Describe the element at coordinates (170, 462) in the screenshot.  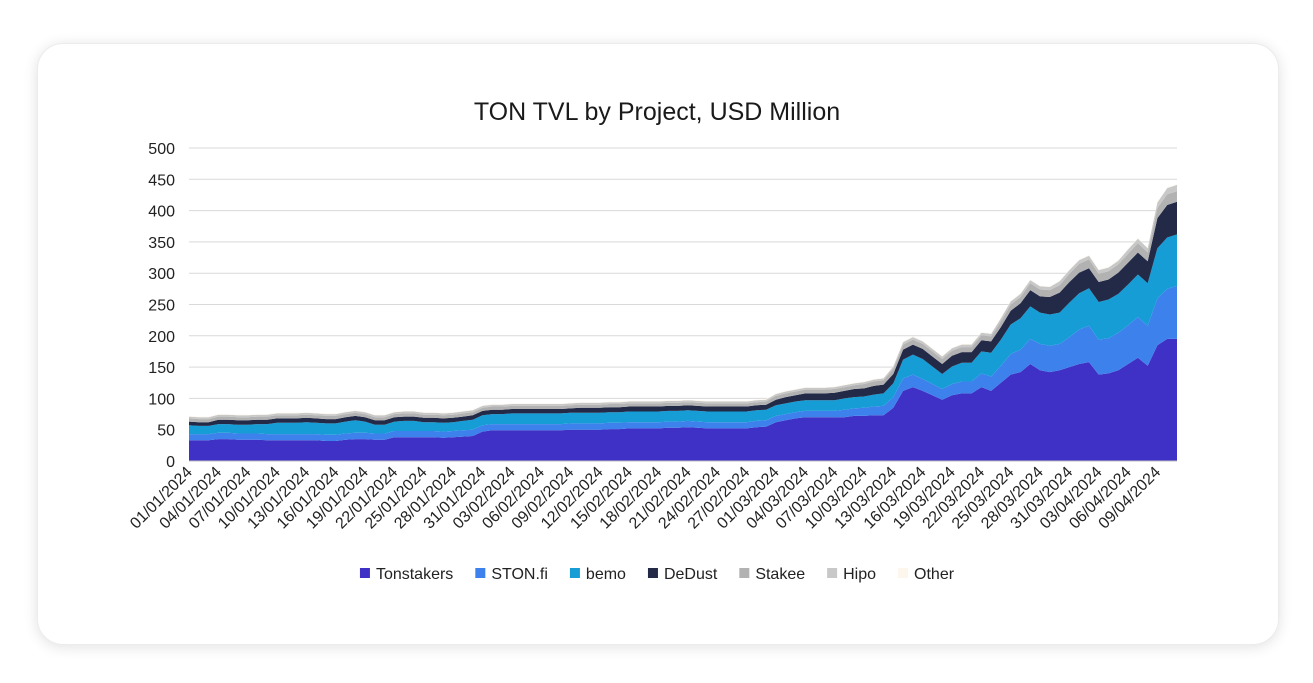
I see `y-tick-label: 0` at that location.